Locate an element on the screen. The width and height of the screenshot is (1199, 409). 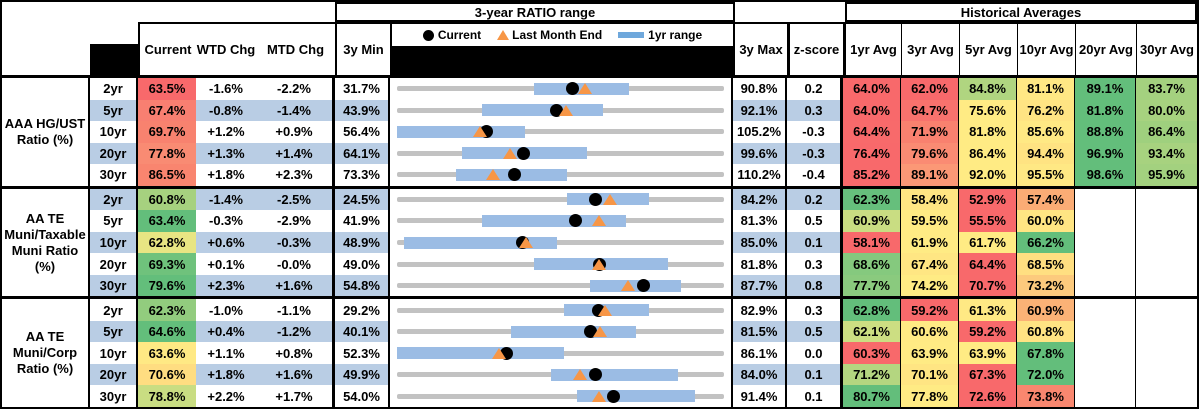
1yr-avg-cell: 77.7% is located at coordinates (872, 285).